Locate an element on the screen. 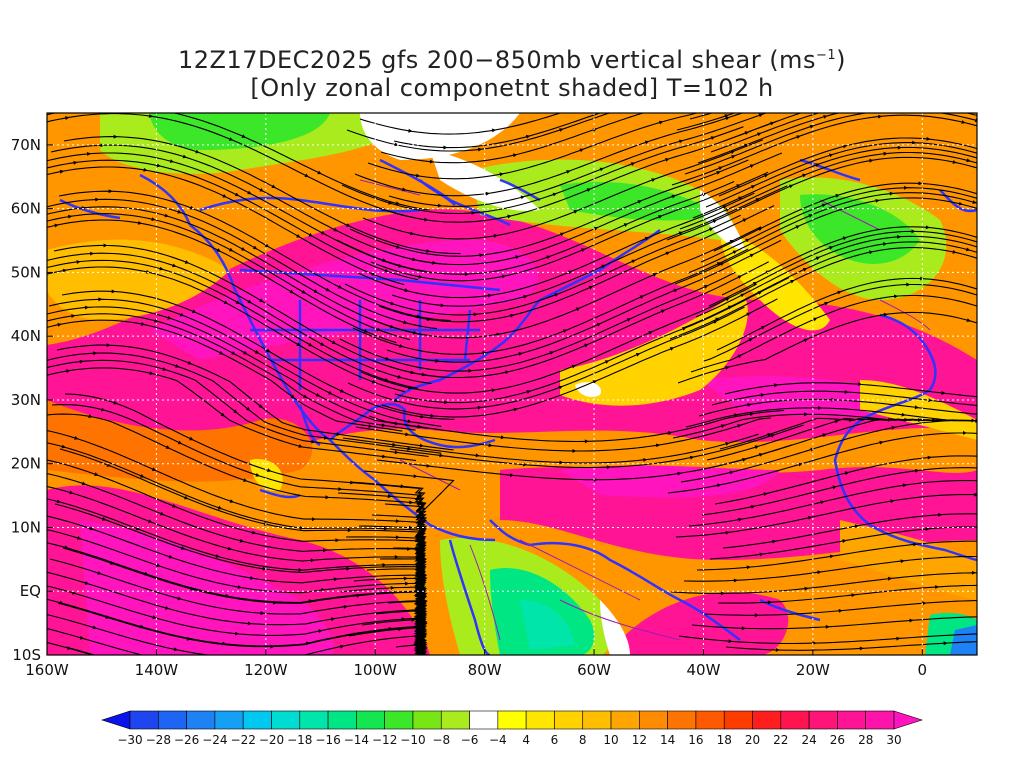 This screenshot has height=768, width=1024. lat-label: 10S is located at coordinates (26, 655).